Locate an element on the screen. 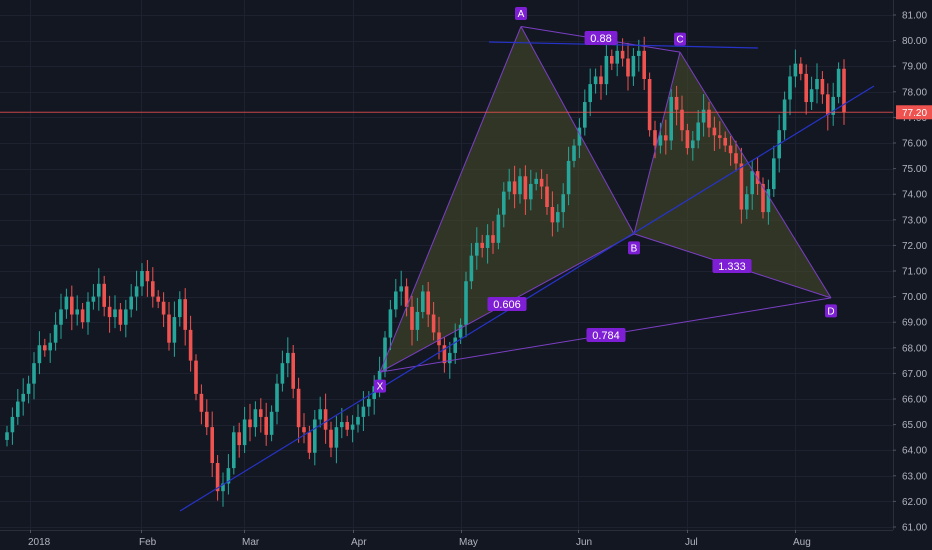 The image size is (932, 550). y-tick-label: 65.00 is located at coordinates (914, 425).